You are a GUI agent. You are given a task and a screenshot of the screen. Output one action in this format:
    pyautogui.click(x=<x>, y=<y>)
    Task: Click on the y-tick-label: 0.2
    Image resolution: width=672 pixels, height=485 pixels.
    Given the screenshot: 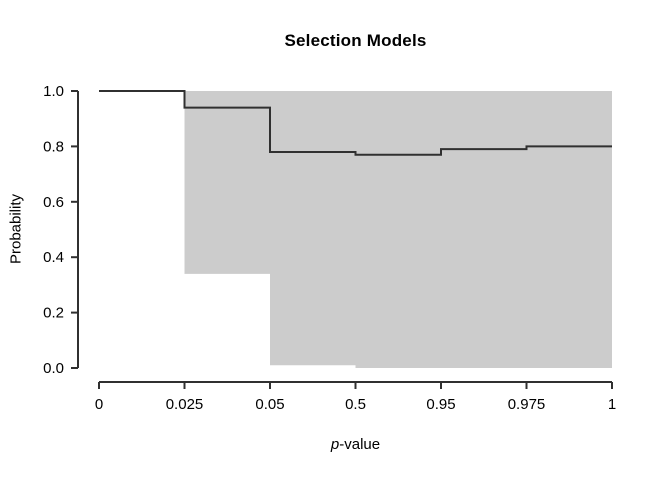 What is the action you would take?
    pyautogui.click(x=53, y=313)
    